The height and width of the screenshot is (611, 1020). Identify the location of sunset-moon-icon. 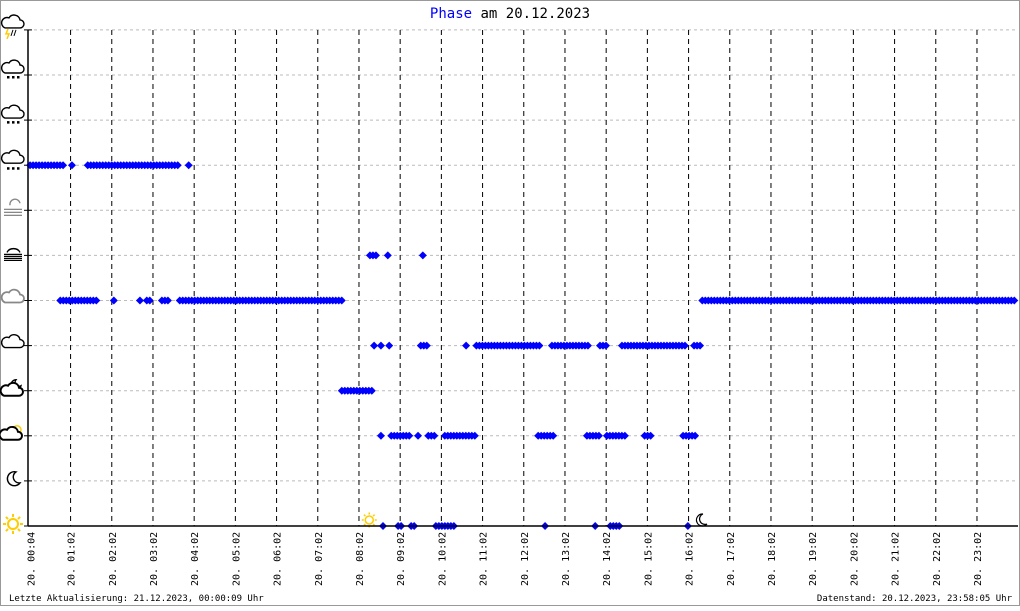
(701, 520).